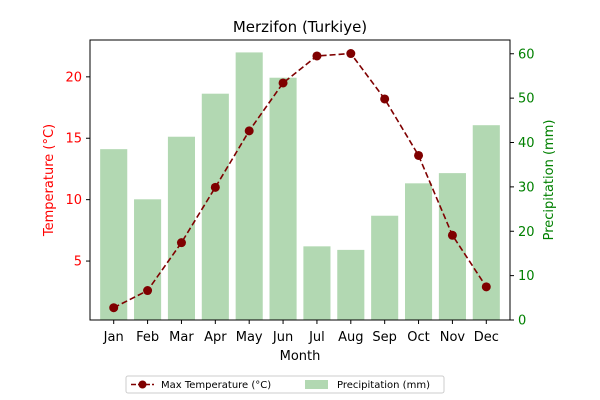  What do you see at coordinates (522, 321) in the screenshot?
I see `right-y-tick-label: 0` at bounding box center [522, 321].